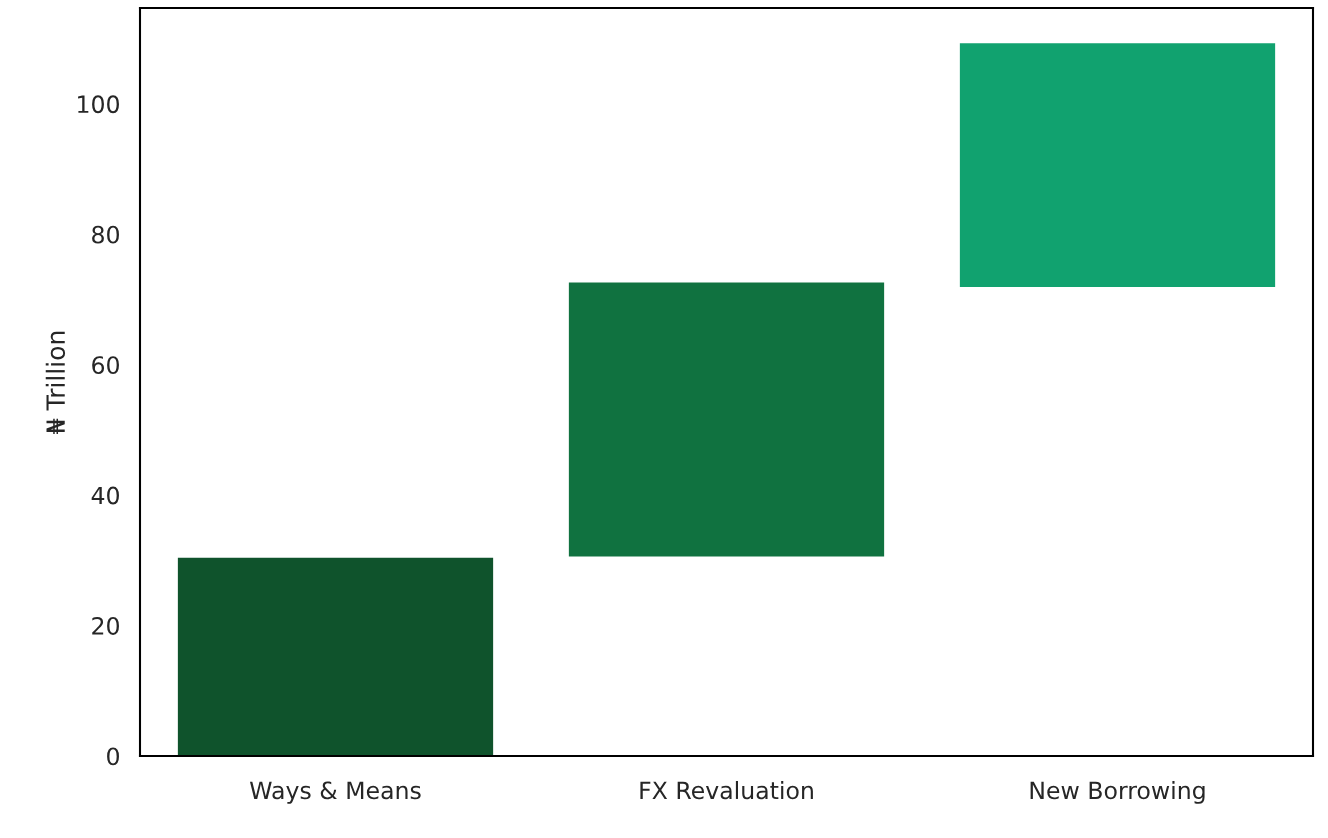 The height and width of the screenshot is (838, 1328). I want to click on x-tick-label: New Borrowing, so click(1117, 792).